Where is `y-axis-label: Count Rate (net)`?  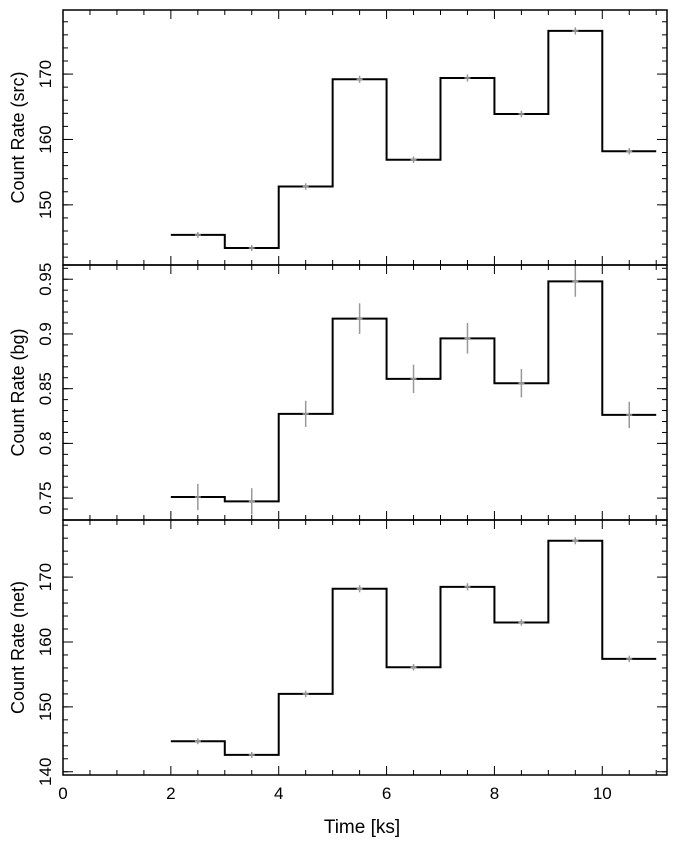
y-axis-label: Count Rate (net) is located at coordinates (18, 647).